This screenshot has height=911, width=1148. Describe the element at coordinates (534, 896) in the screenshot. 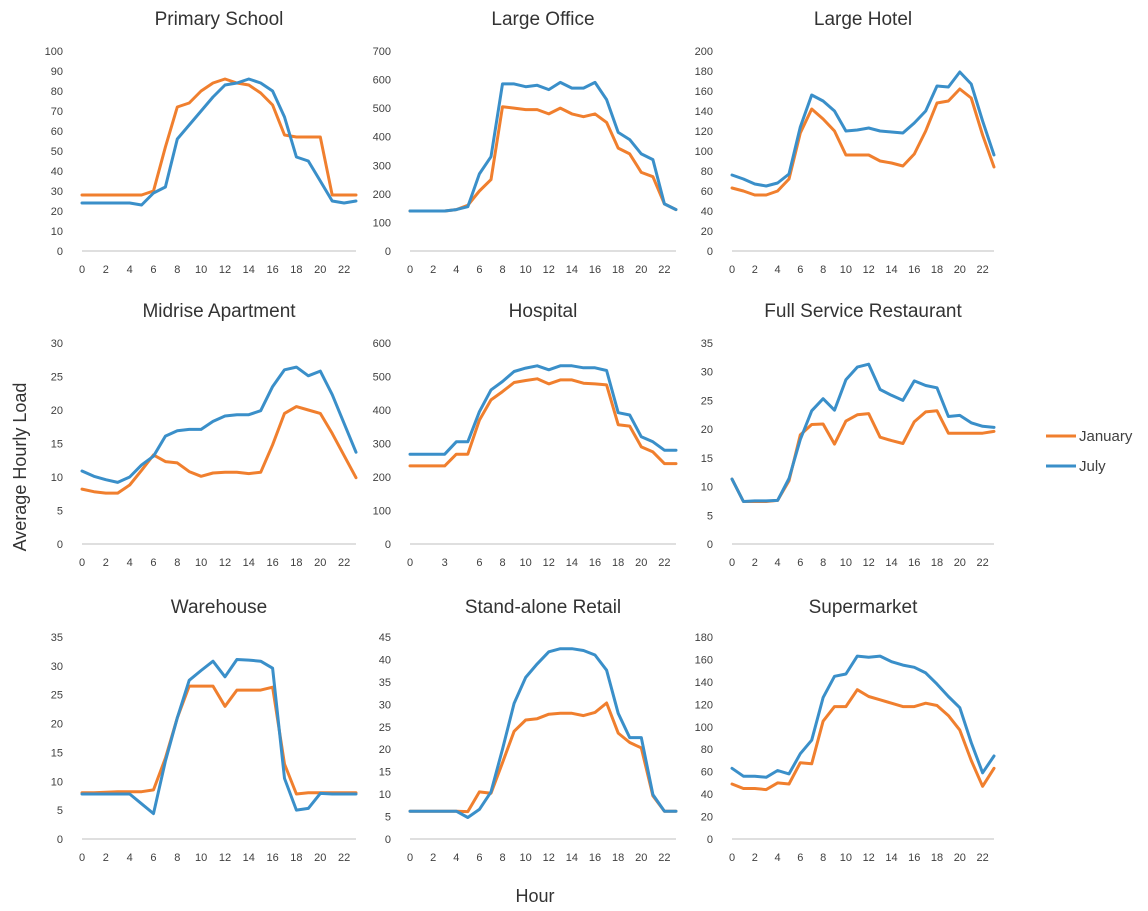

I see `x-axis-label: Hour` at that location.